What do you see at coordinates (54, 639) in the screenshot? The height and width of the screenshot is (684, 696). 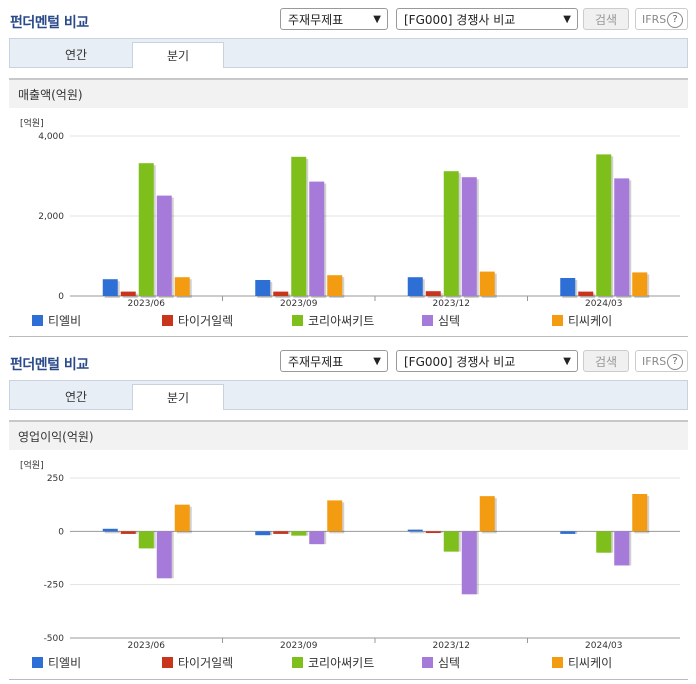 I see `y-tick-label: -500` at bounding box center [54, 639].